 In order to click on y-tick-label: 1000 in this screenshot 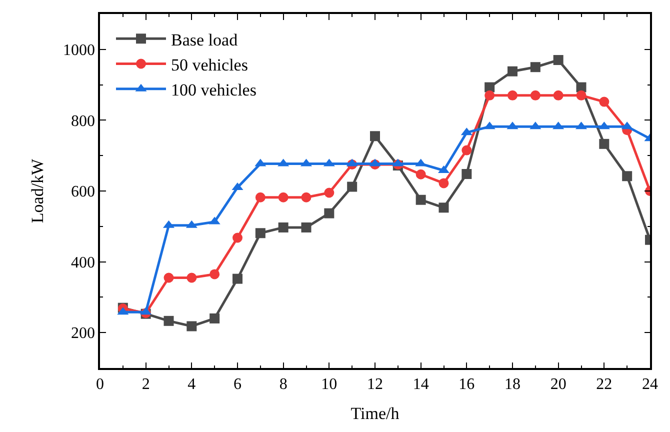, I will do `click(79, 50)`.